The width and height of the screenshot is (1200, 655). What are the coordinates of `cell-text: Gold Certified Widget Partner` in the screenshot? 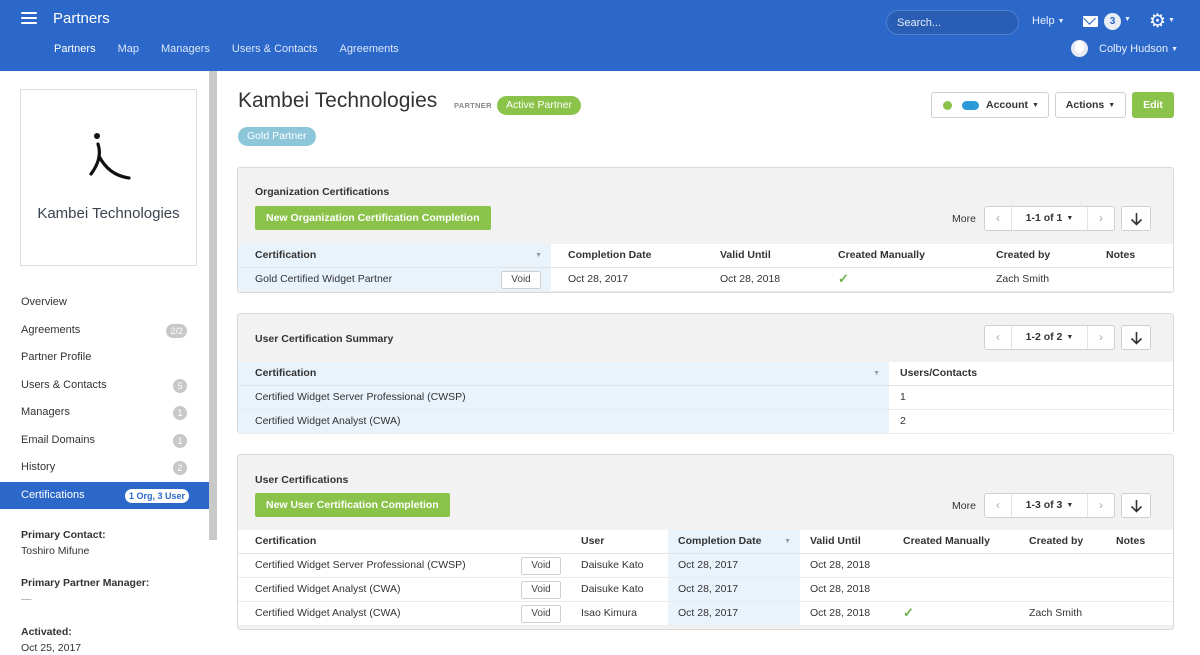 It's located at (324, 279).